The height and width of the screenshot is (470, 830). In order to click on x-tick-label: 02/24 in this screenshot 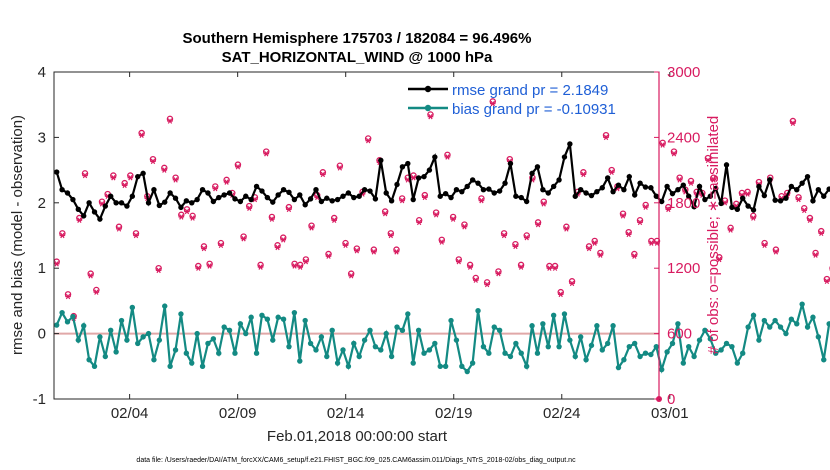, I will do `click(562, 413)`.